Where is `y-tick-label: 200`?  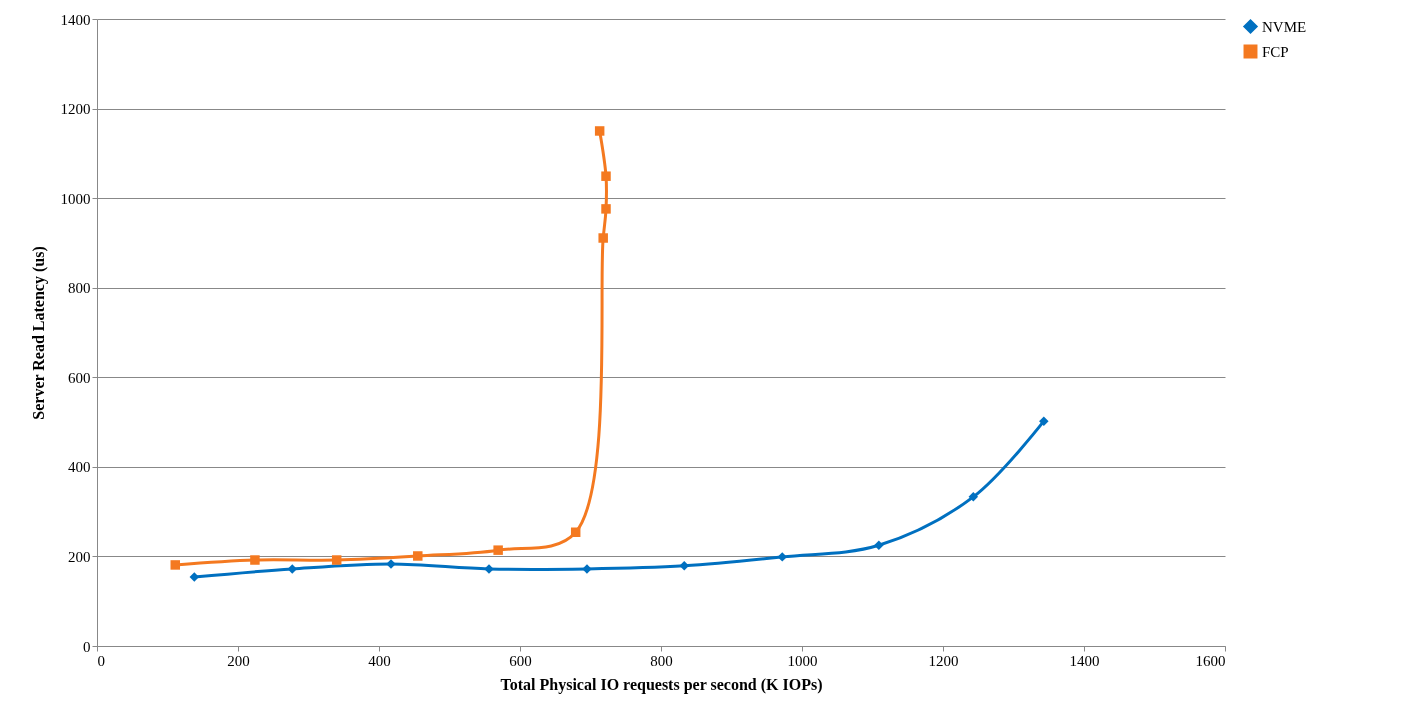
y-tick-label: 200 is located at coordinates (79, 556).